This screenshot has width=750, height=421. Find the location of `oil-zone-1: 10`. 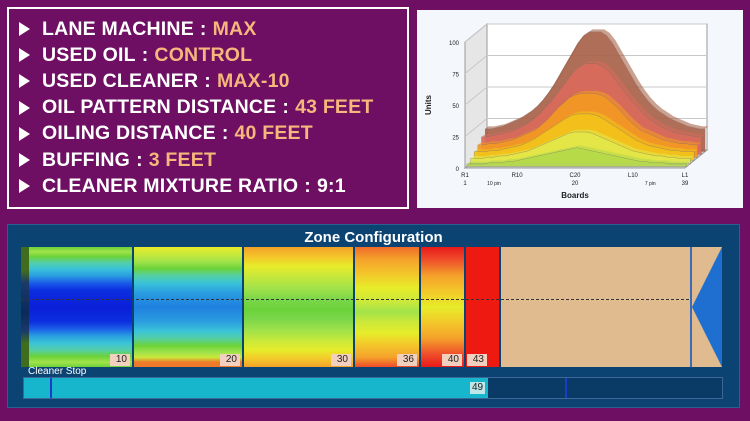

oil-zone-1: 10 is located at coordinates (80, 307).